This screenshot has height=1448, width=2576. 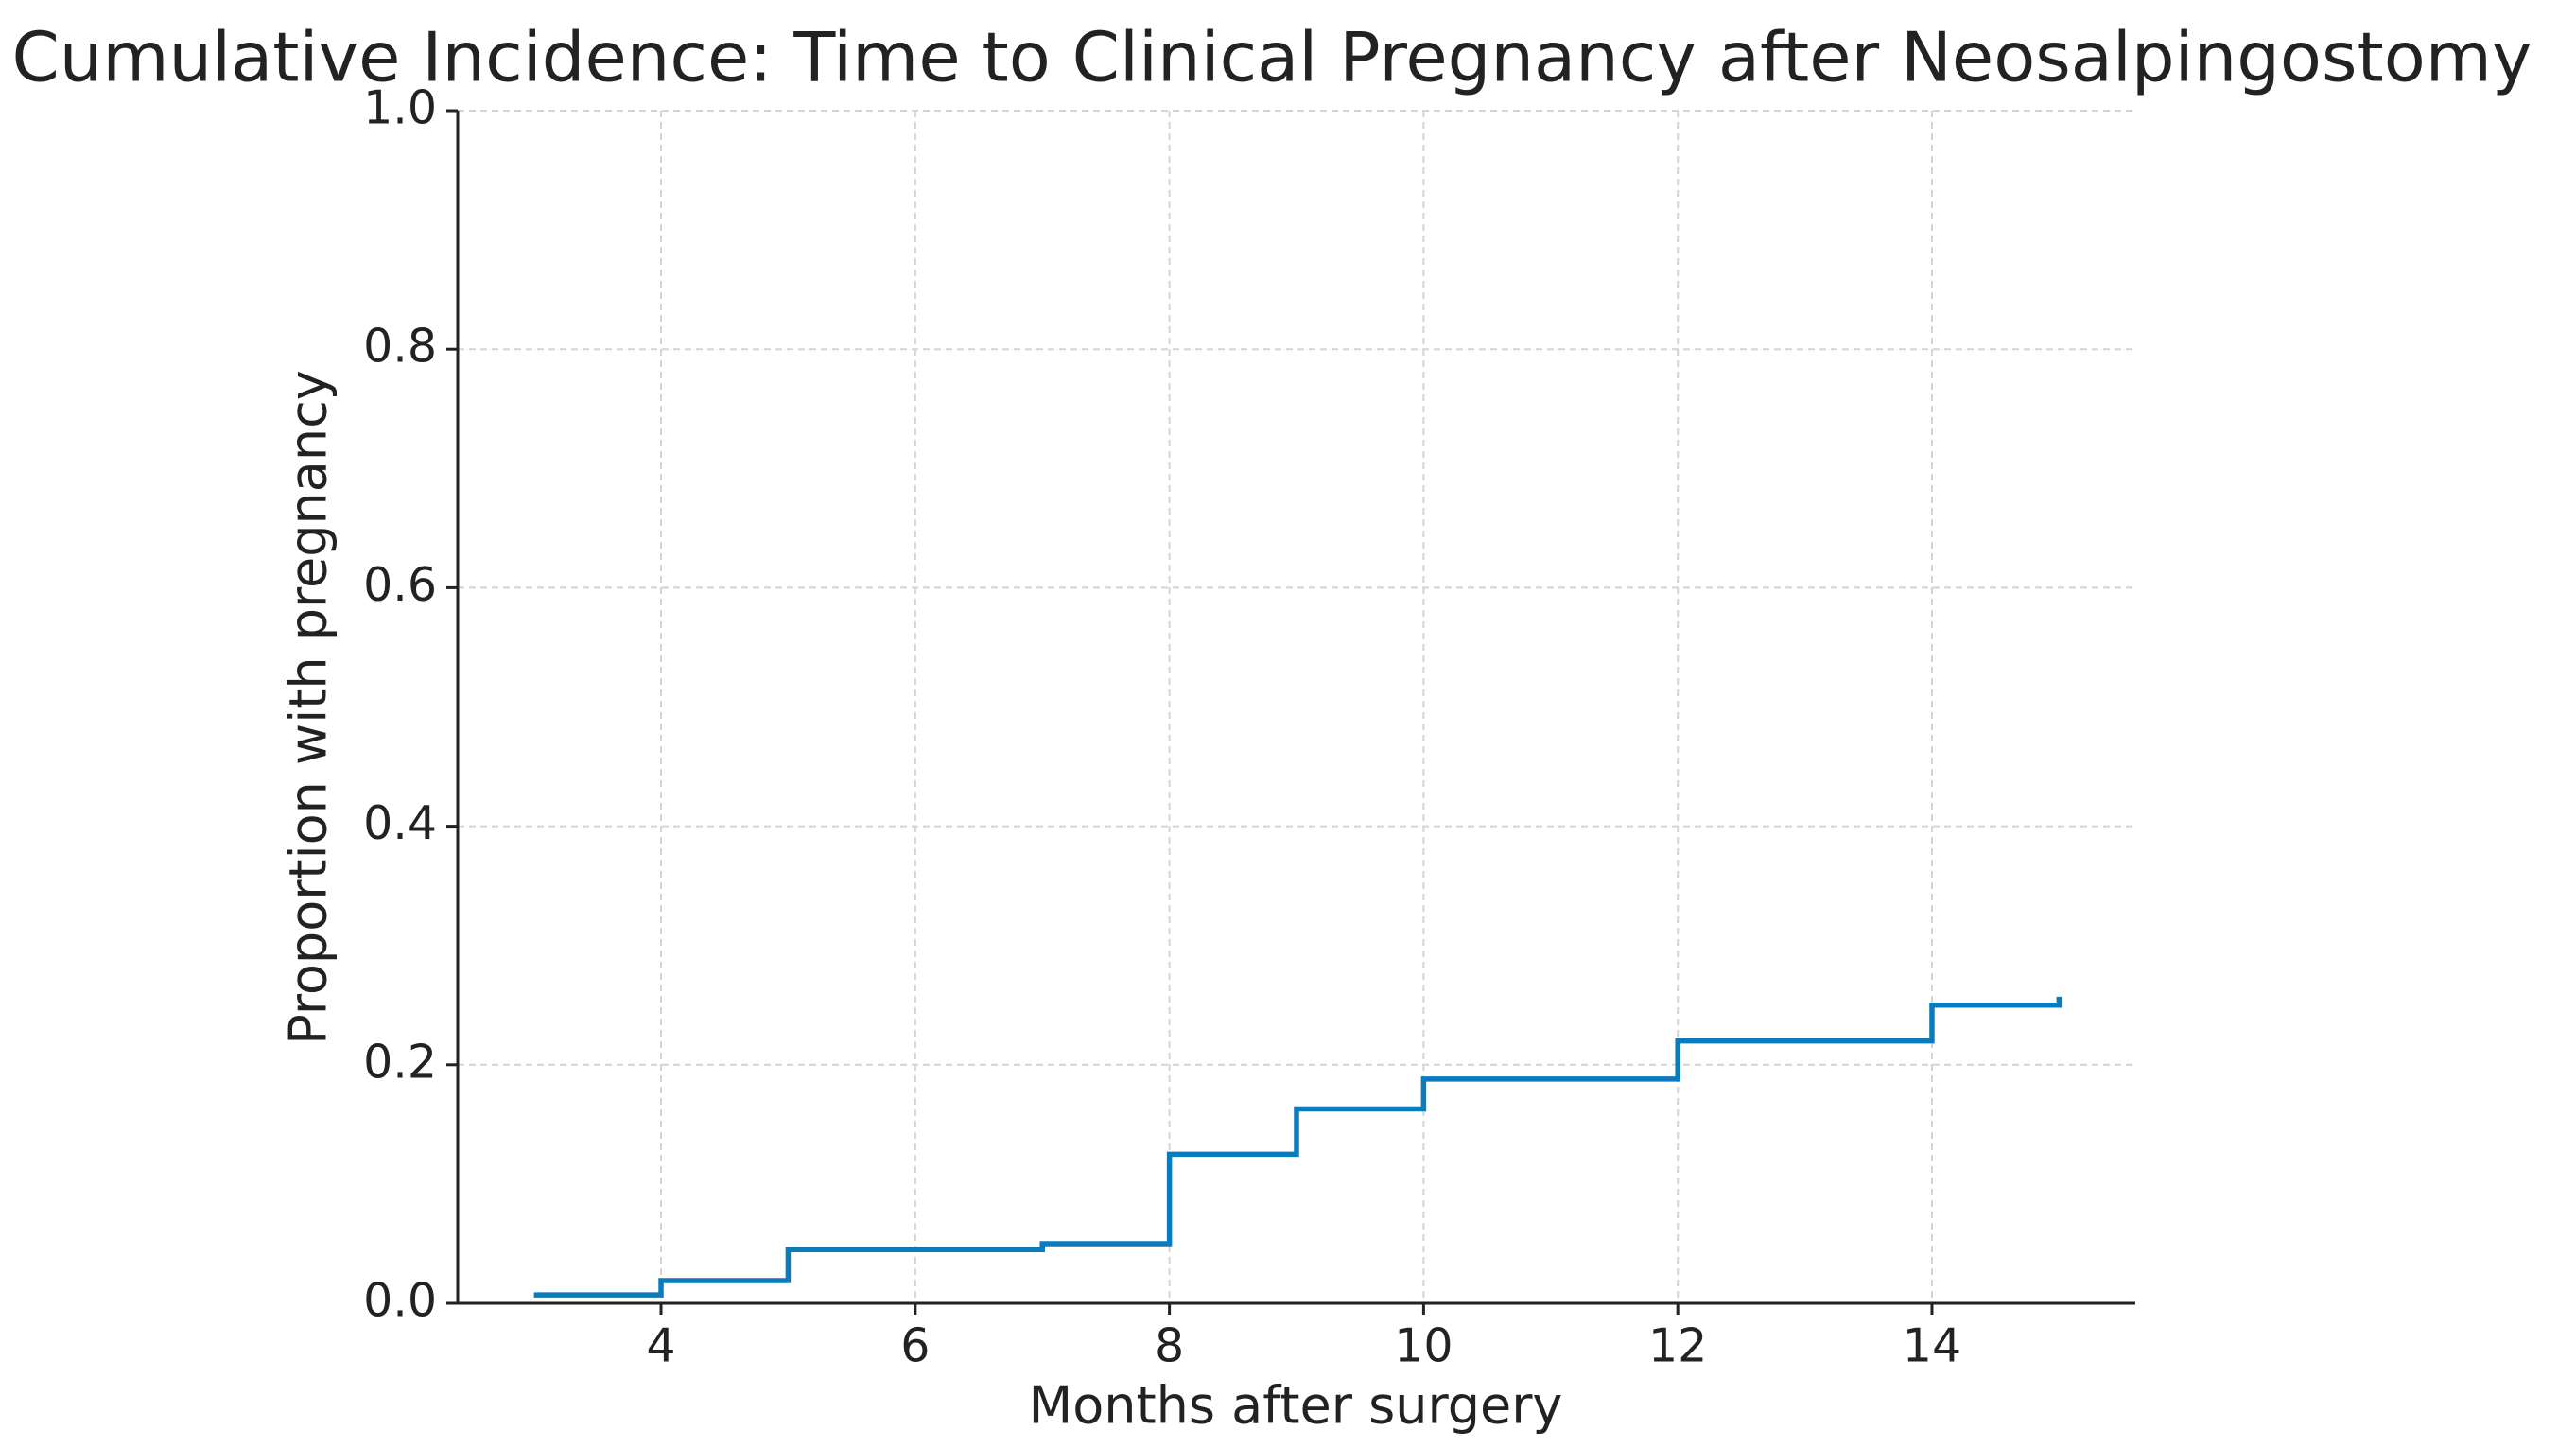 What do you see at coordinates (1169, 1346) in the screenshot?
I see `x-tick-label: 8` at bounding box center [1169, 1346].